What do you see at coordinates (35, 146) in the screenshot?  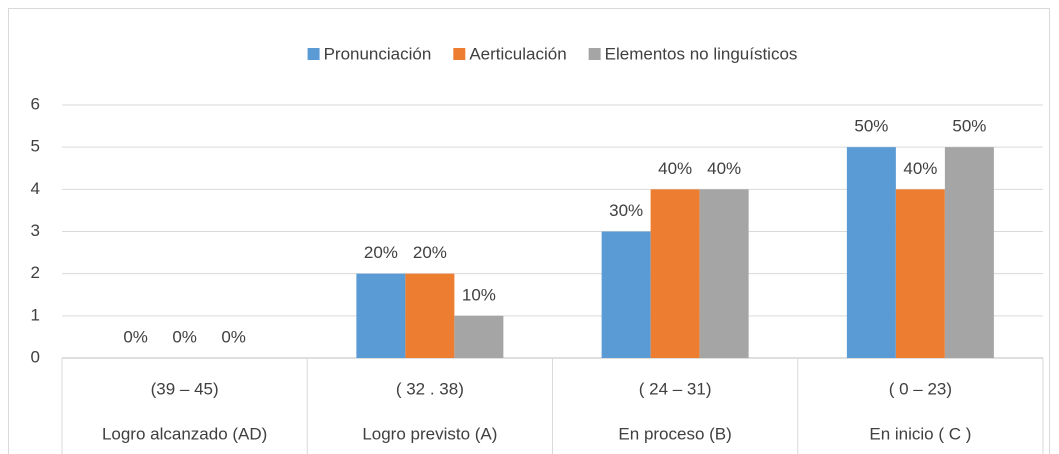 I see `y-tick-label: 5` at bounding box center [35, 146].